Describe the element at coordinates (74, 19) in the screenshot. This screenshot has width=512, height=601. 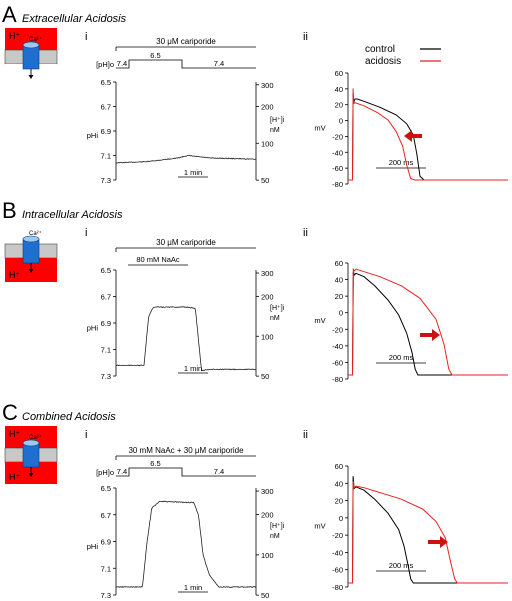
I see `panel-title: Extracellular Acidosis` at that location.